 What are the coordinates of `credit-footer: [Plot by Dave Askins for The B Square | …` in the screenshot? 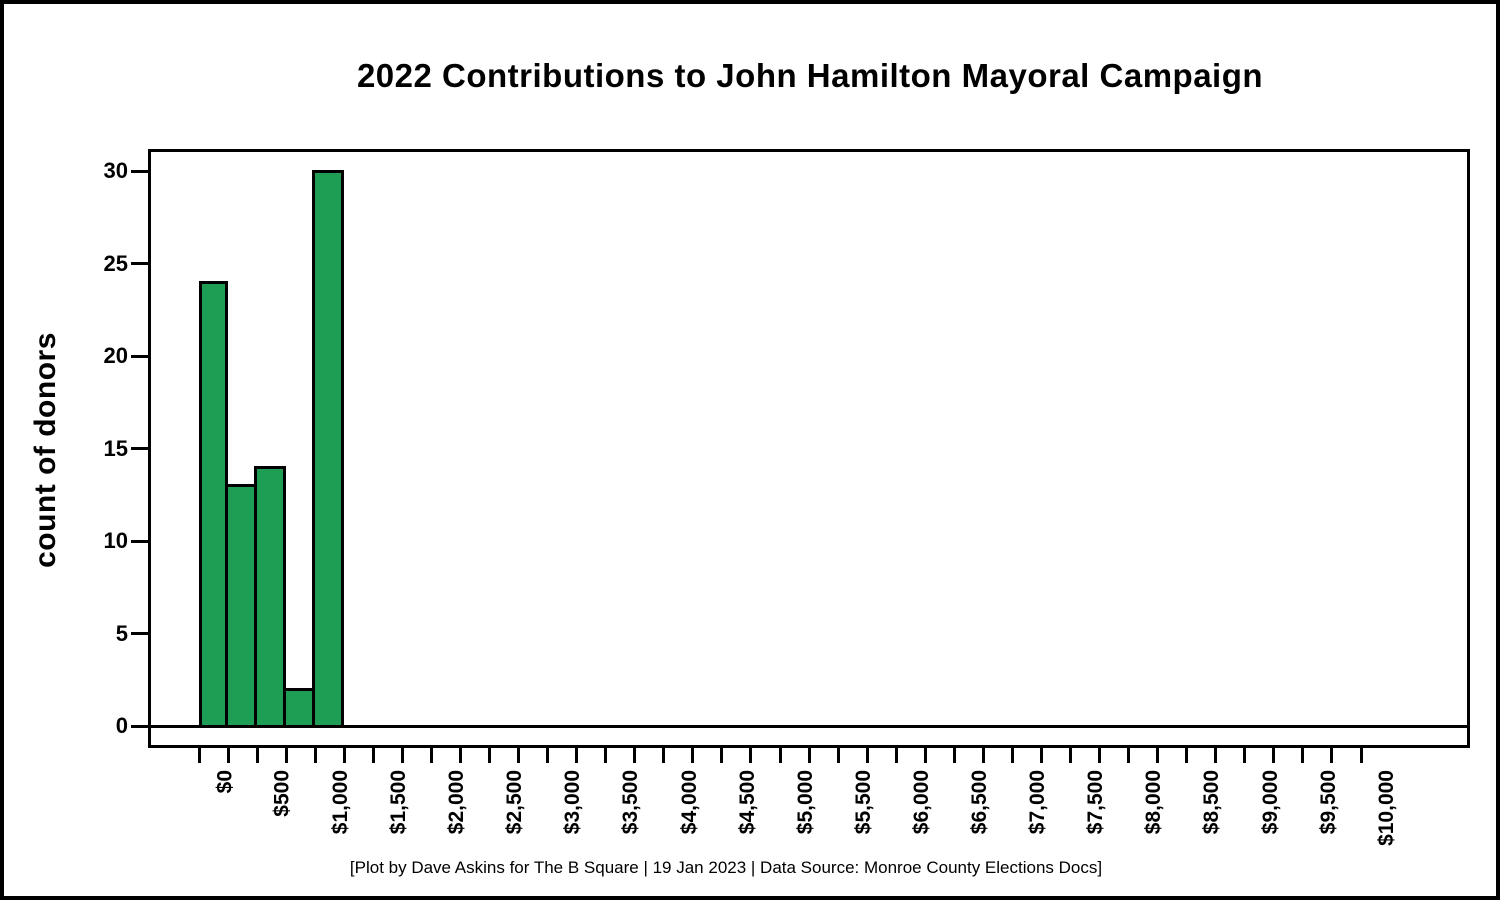 It's located at (726, 867).